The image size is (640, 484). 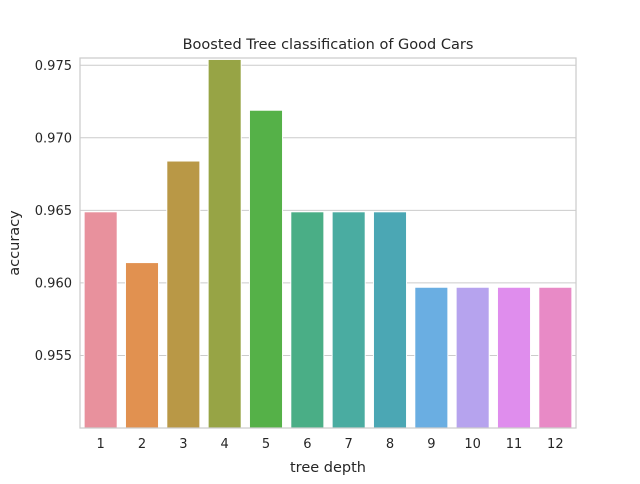 What do you see at coordinates (328, 468) in the screenshot?
I see `x-axis-label: tree depth` at bounding box center [328, 468].